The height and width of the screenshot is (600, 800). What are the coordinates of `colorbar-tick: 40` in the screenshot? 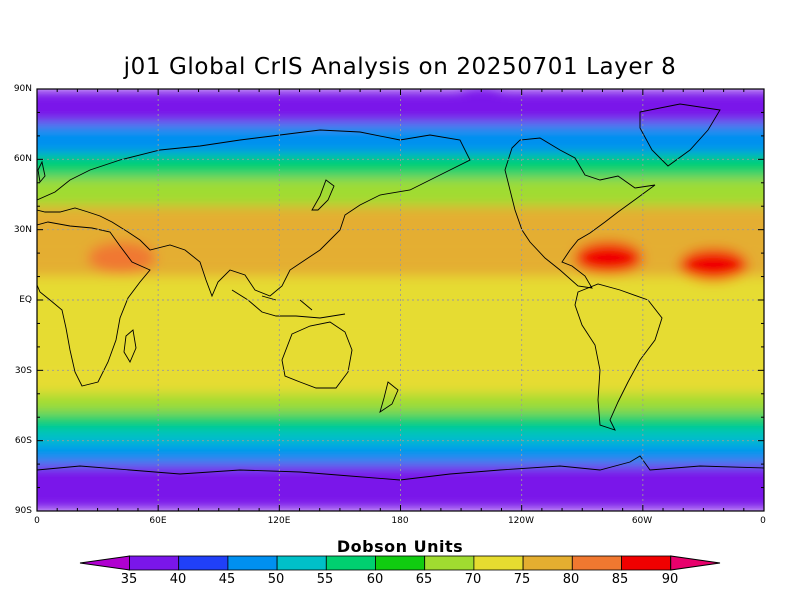 It's located at (178, 579).